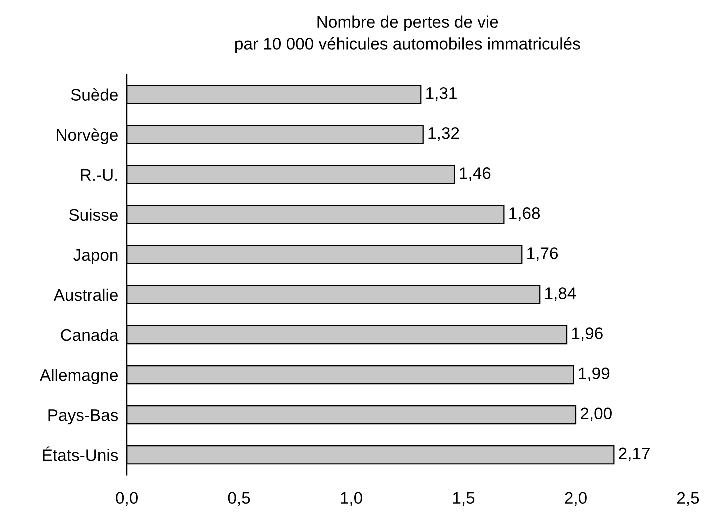 This screenshot has height=512, width=726. Describe the element at coordinates (99, 175) in the screenshot. I see `y-tick-label: R.-U.` at that location.